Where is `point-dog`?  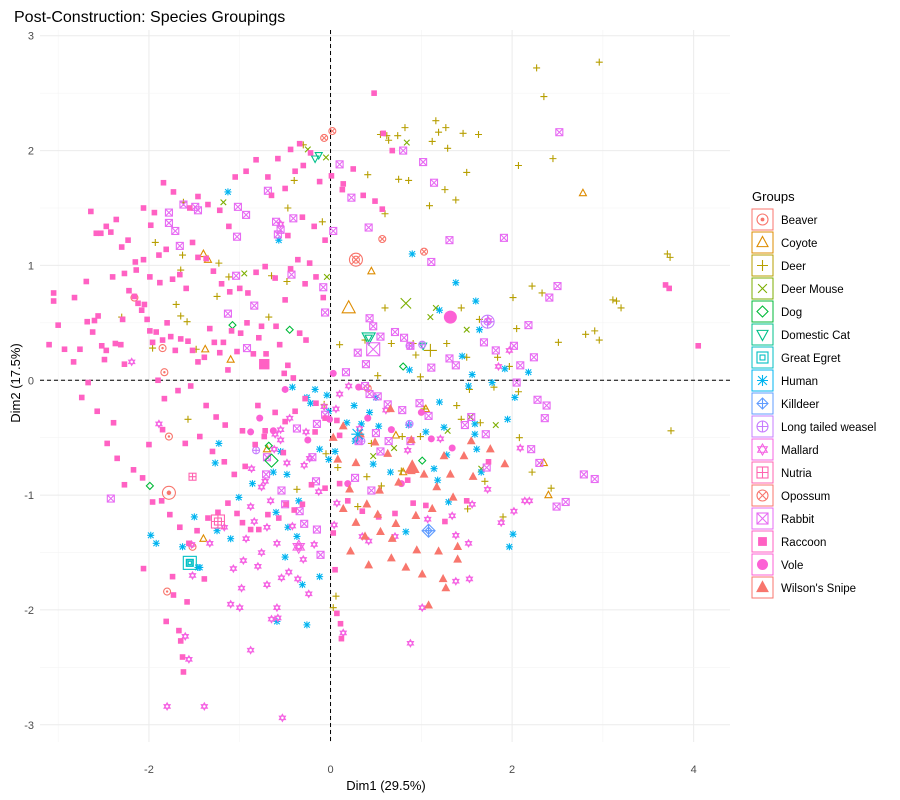
point-dog is located at coordinates (403, 366).